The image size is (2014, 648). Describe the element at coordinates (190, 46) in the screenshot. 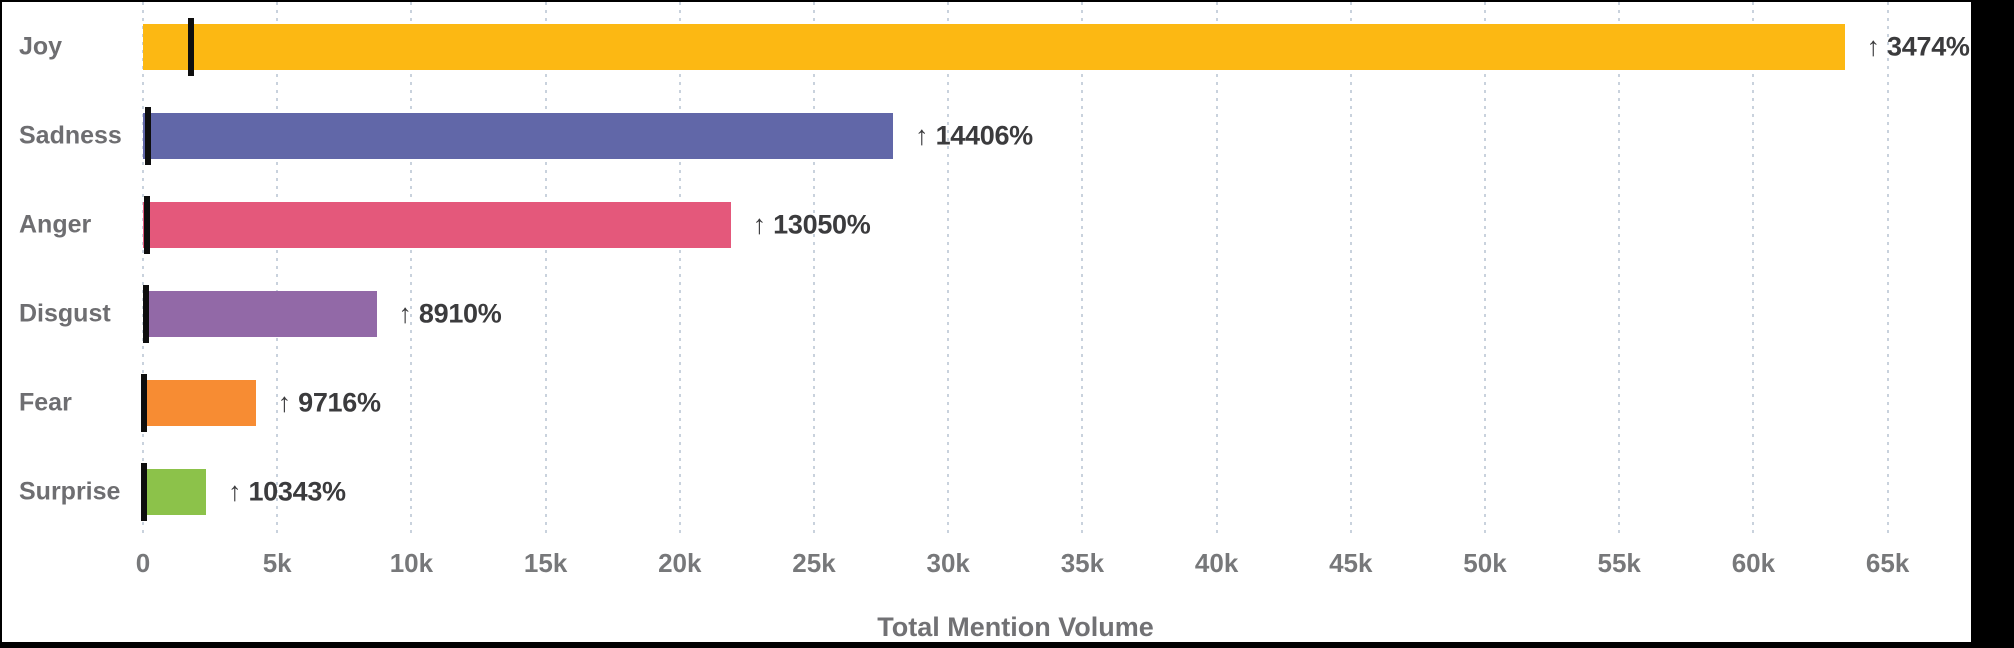

I see `previous-period-marker-joy` at that location.